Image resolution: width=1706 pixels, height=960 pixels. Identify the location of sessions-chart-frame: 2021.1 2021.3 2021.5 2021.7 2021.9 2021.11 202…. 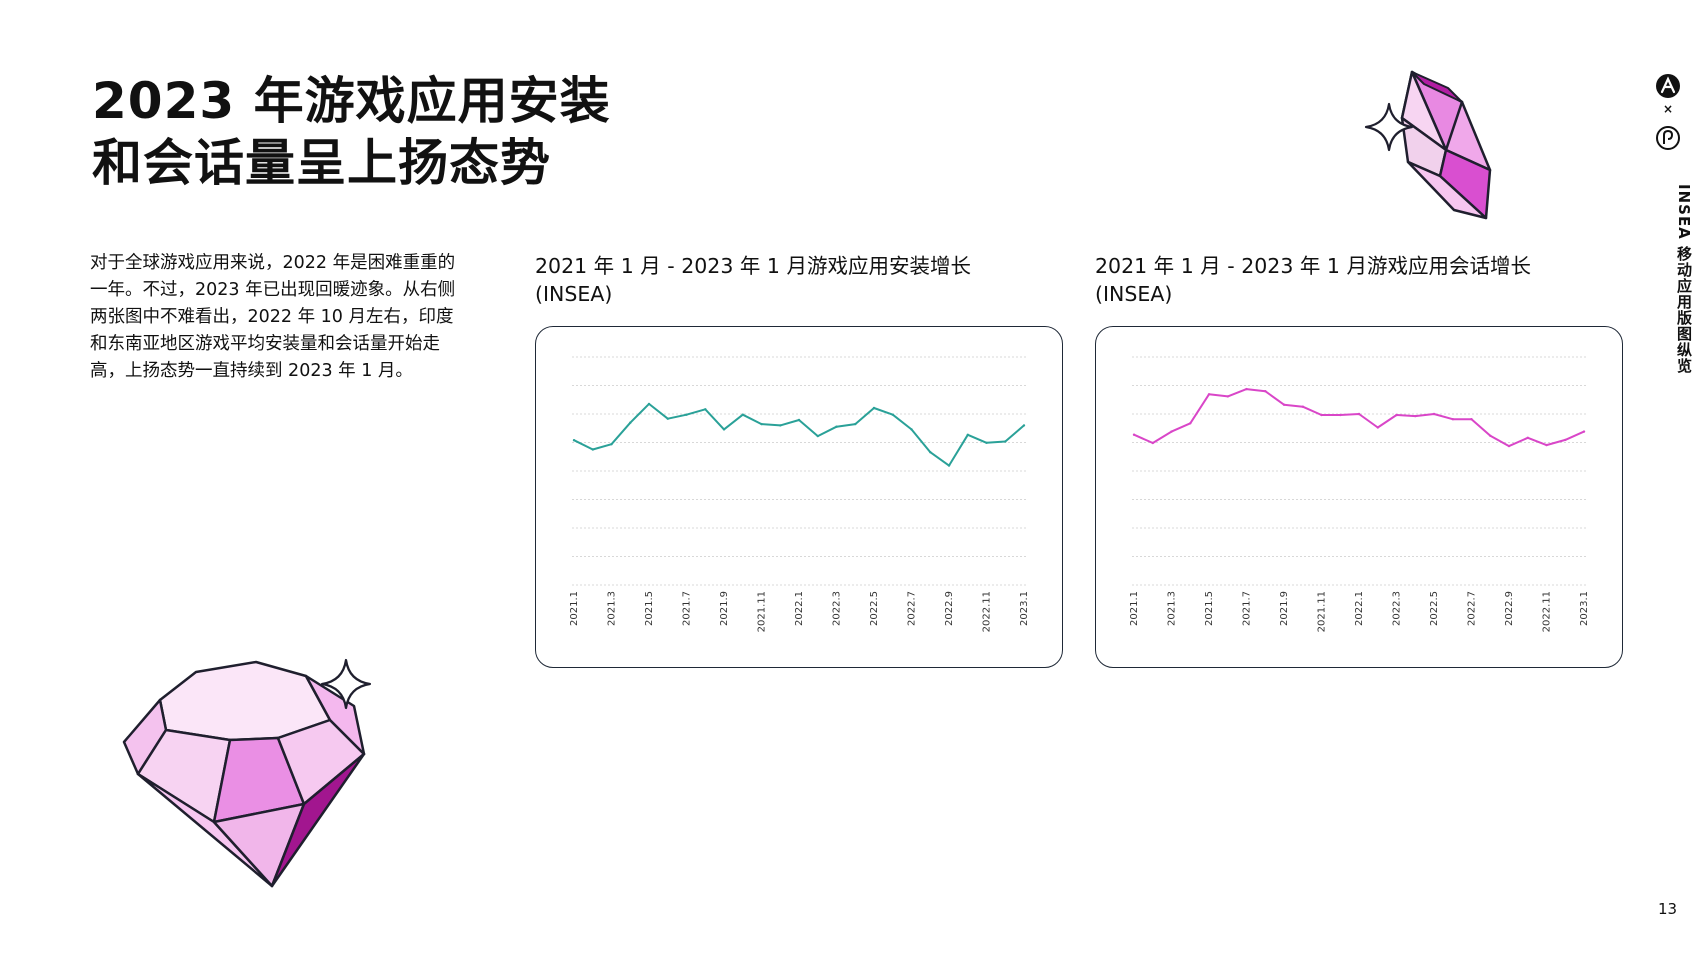
(1359, 497).